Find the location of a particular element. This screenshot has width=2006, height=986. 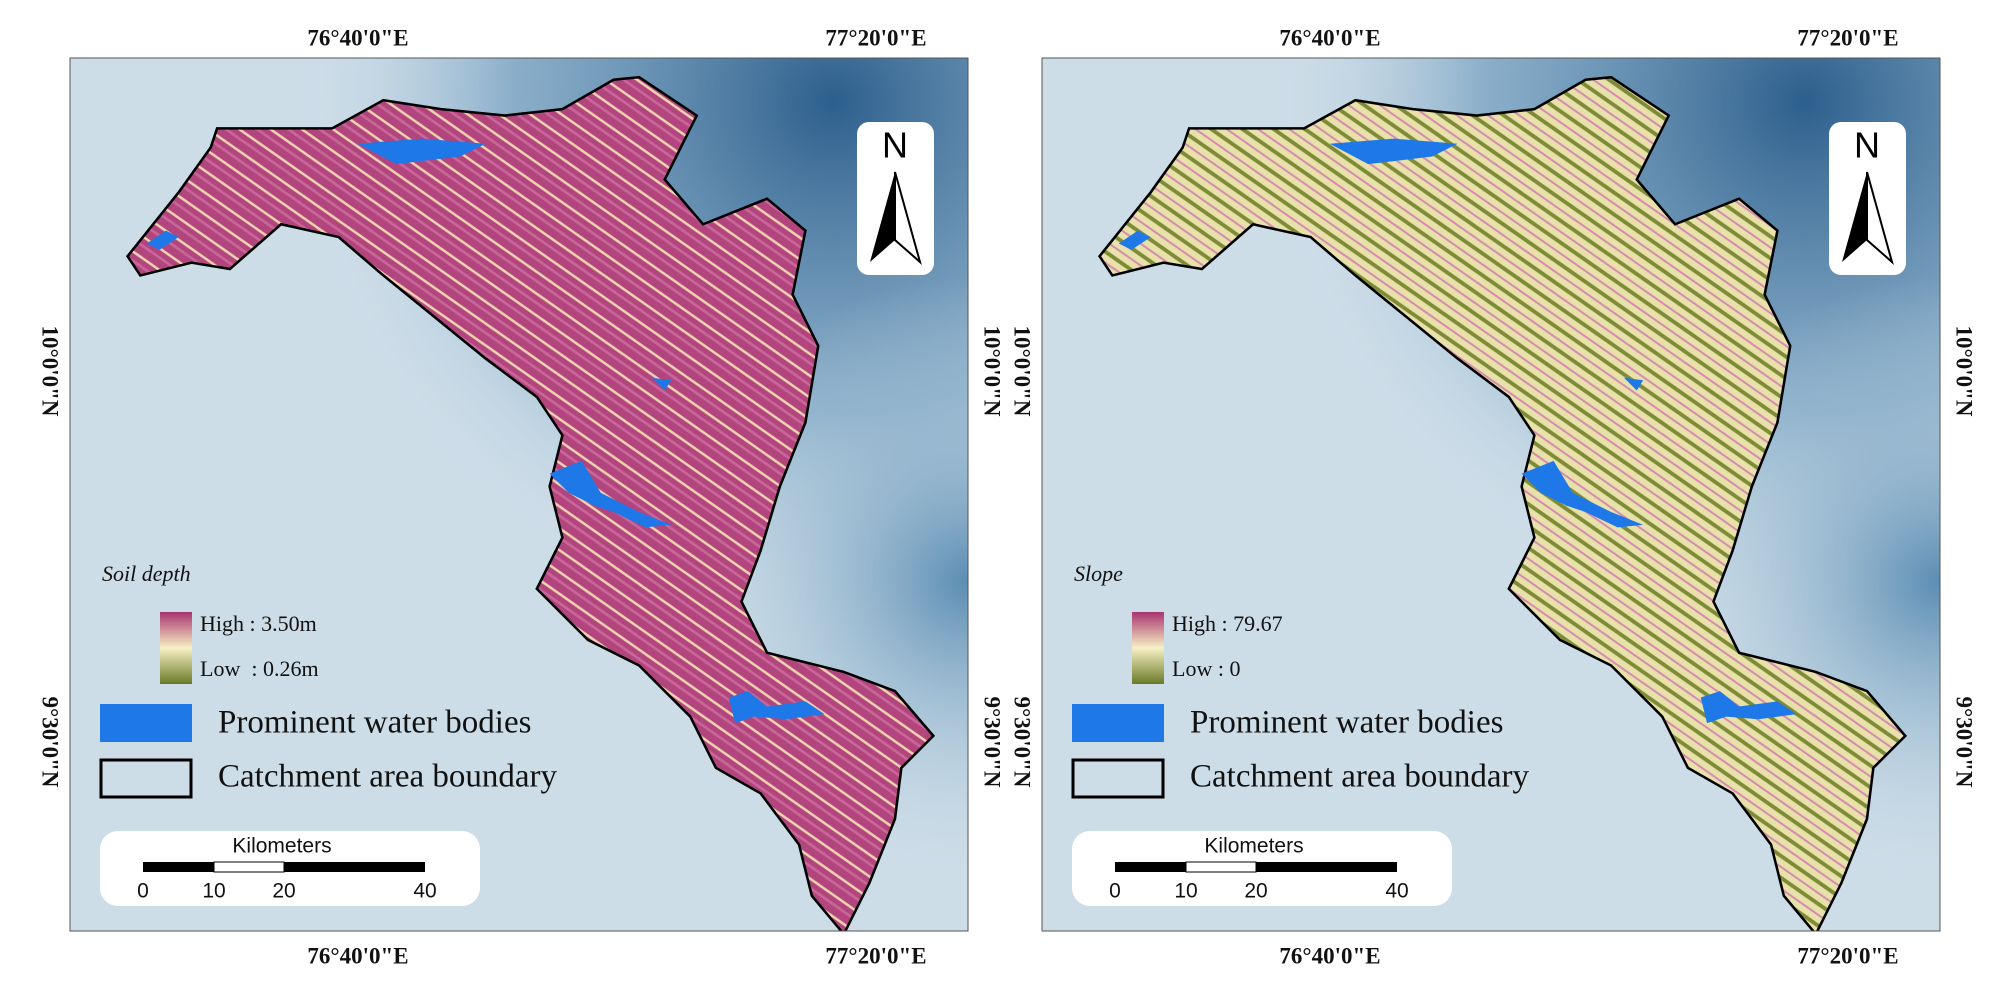

legend-title: Slope is located at coordinates (1098, 573).